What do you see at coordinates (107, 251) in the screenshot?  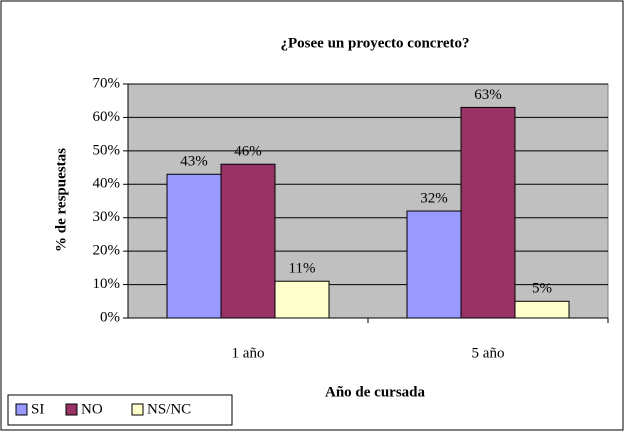 I see `y-tick-label: 20%` at bounding box center [107, 251].